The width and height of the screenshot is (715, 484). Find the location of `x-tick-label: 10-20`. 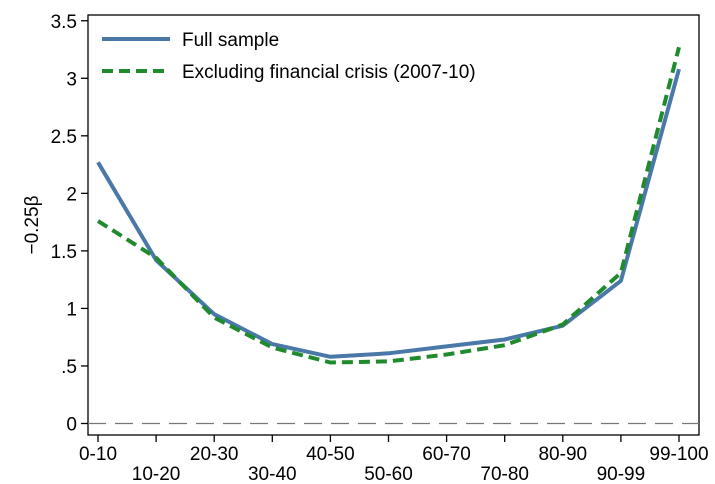

x-tick-label: 10-20 is located at coordinates (156, 474).